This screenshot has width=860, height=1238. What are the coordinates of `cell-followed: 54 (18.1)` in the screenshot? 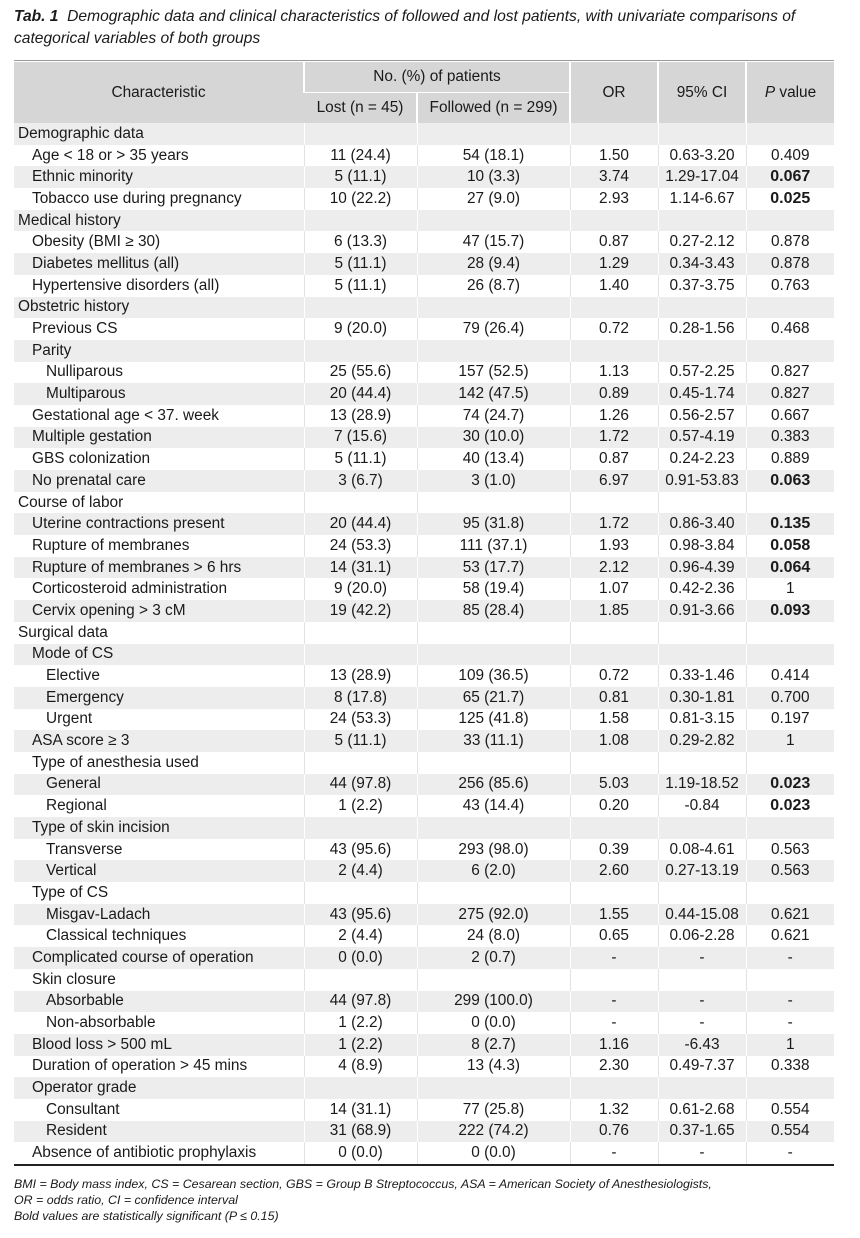 It's located at (493, 155).